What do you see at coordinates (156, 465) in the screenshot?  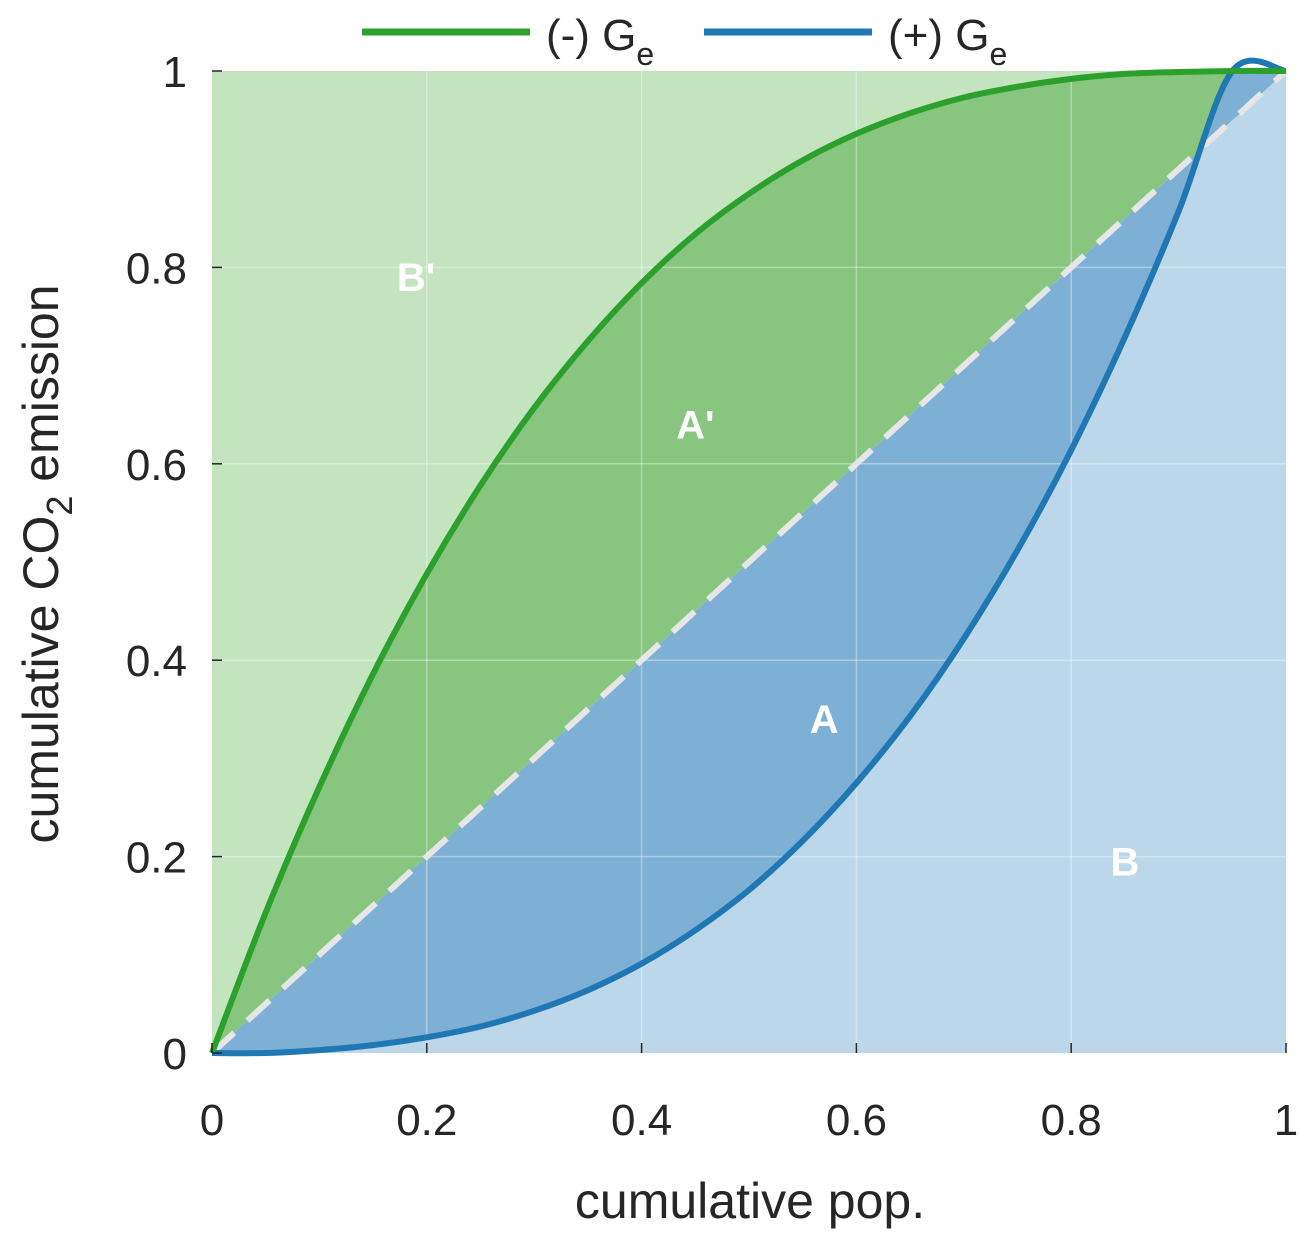 I see `y-tick-label: 0.6` at bounding box center [156, 465].